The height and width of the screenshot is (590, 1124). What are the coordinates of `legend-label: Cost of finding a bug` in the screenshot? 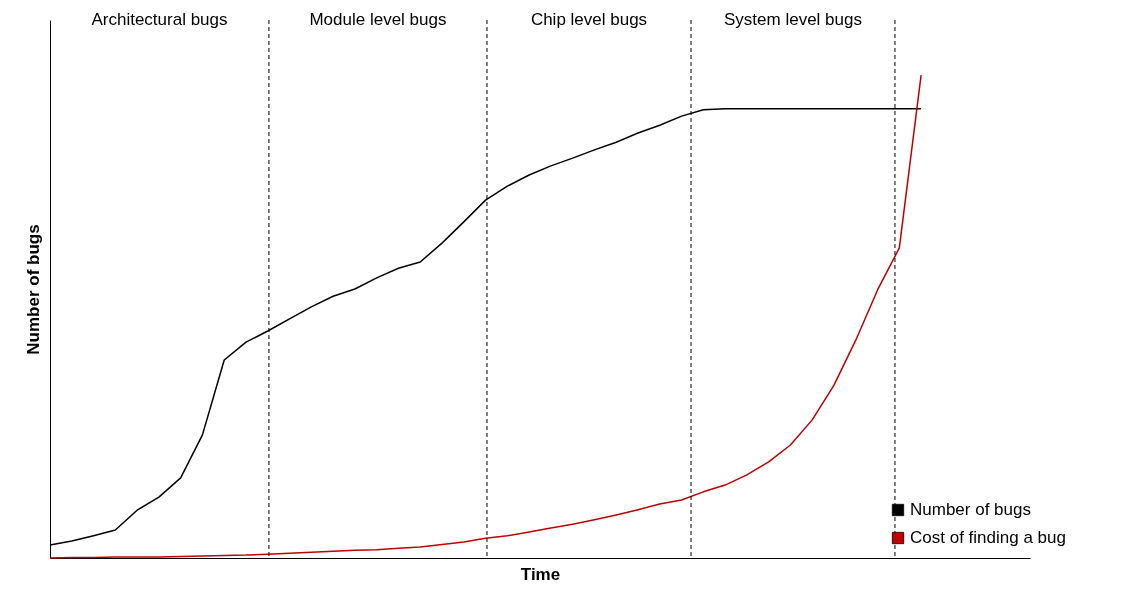 It's located at (988, 537).